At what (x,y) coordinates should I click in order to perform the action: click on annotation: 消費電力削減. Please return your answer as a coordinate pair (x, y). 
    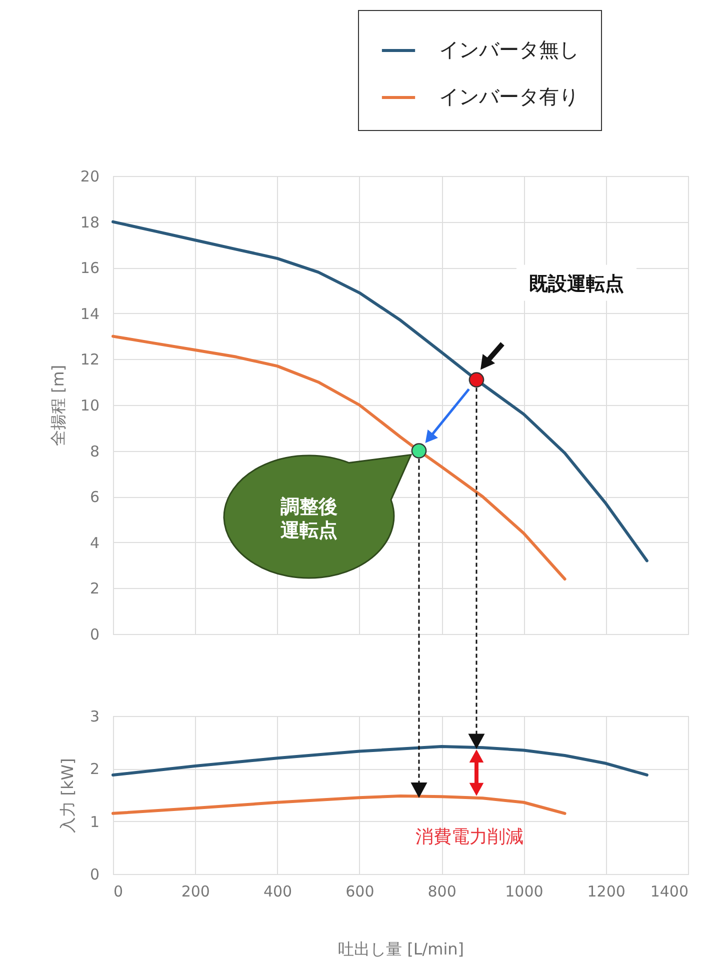
    Looking at the image, I should click on (470, 837).